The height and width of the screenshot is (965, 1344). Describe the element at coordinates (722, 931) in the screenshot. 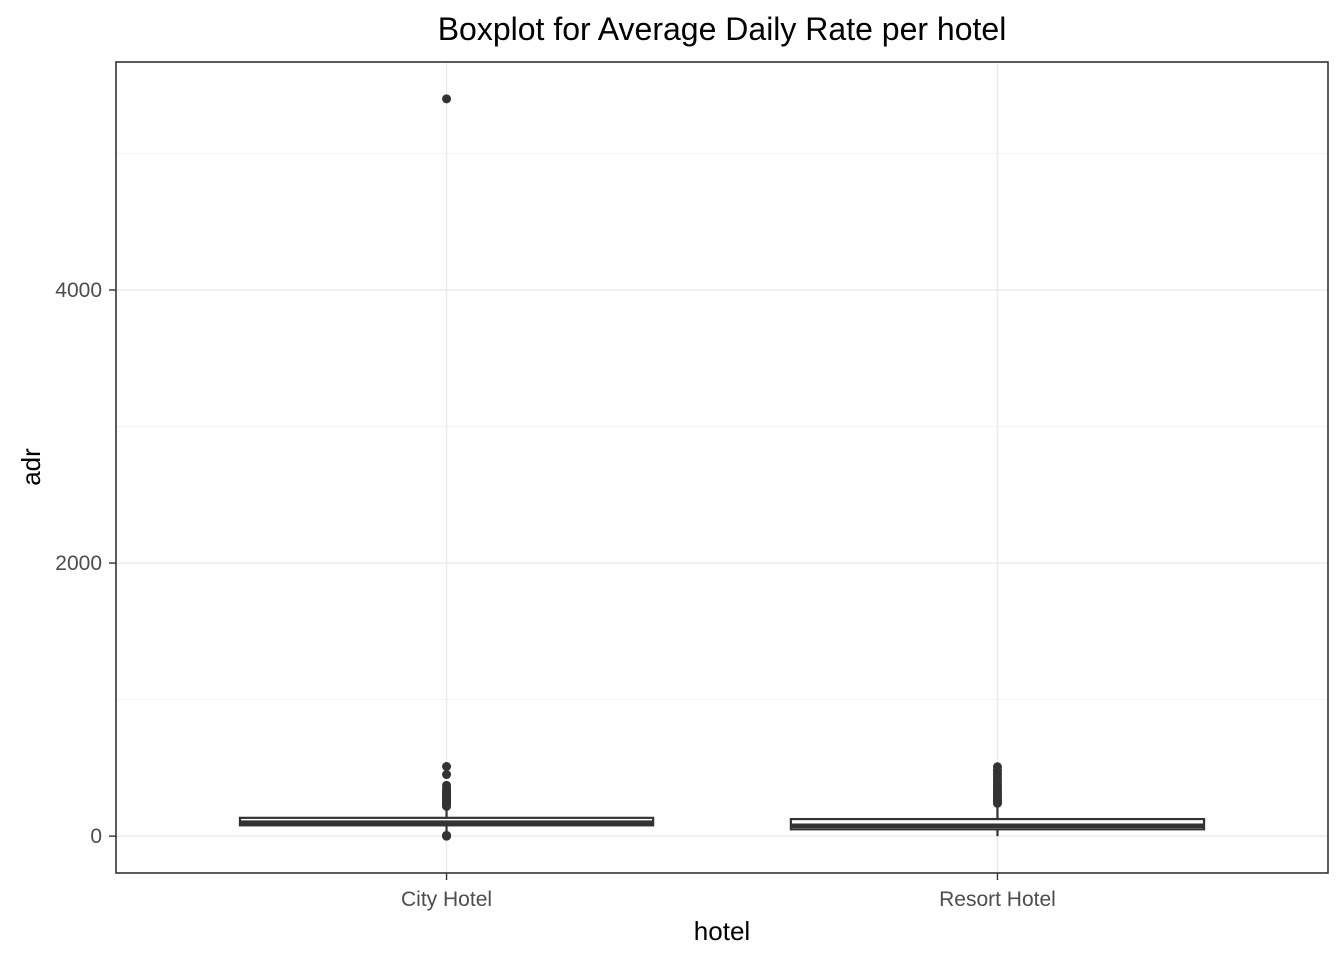

I see `x-axis-title: hotel` at that location.